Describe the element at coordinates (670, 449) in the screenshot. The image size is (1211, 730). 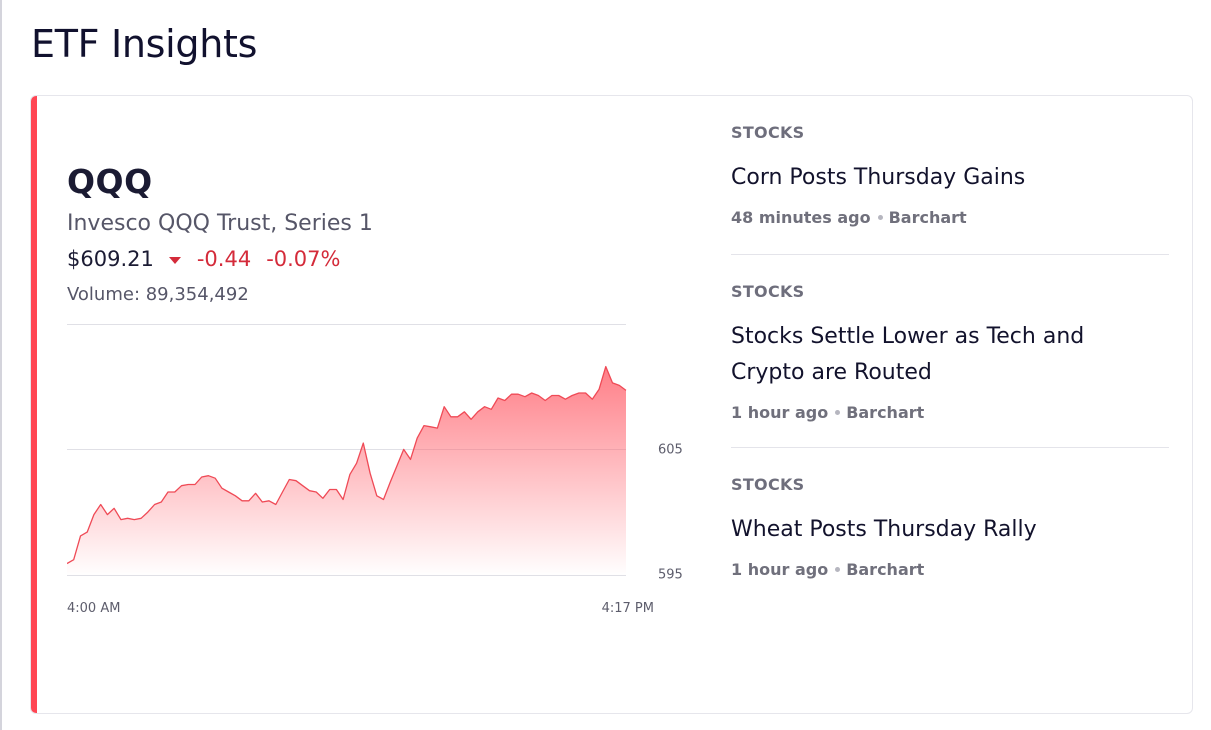
I see `y-tick-label: 605` at that location.